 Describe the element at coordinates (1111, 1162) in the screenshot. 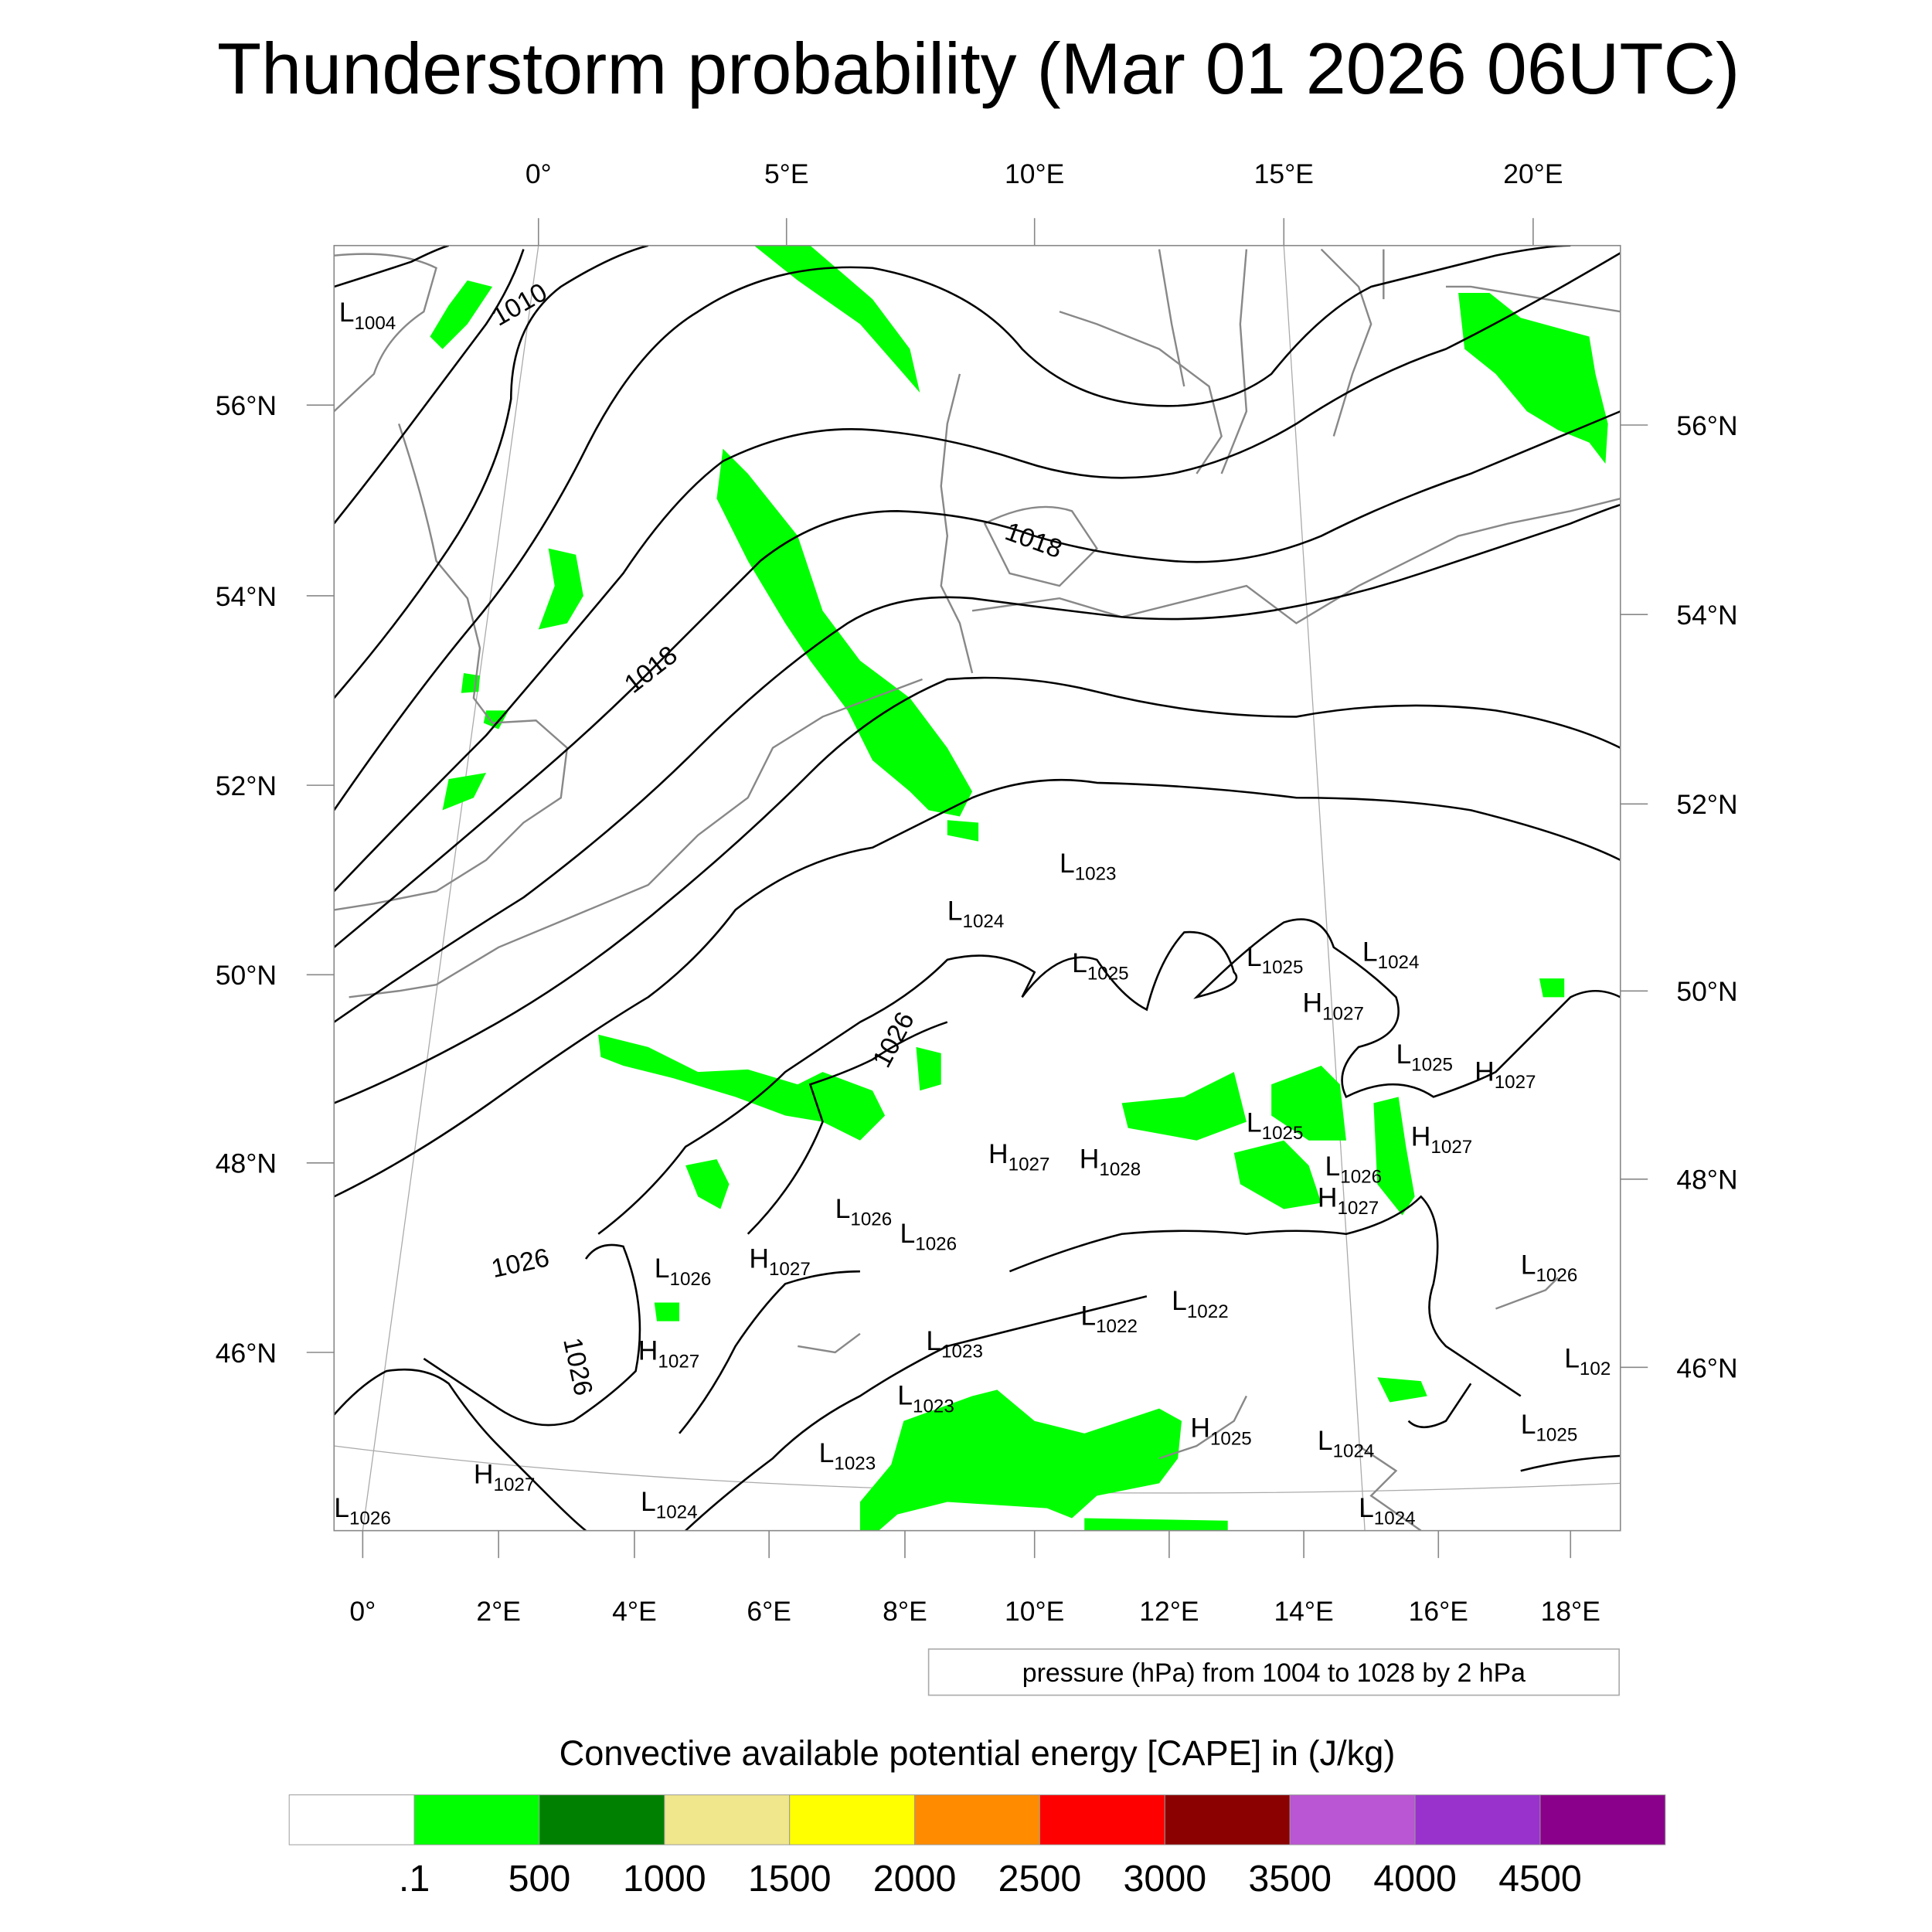

I see `pressure-center-label: H1028` at that location.